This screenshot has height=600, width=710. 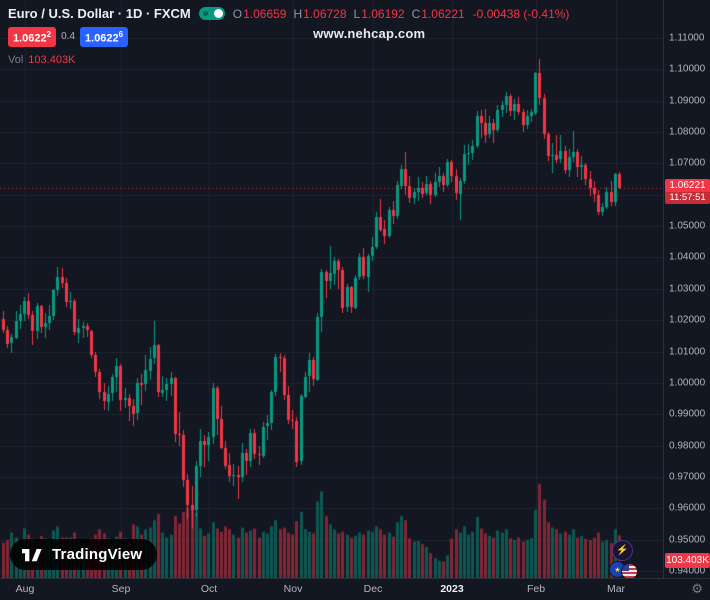 What do you see at coordinates (616, 589) in the screenshot?
I see `time-tick-label: Mar` at bounding box center [616, 589].